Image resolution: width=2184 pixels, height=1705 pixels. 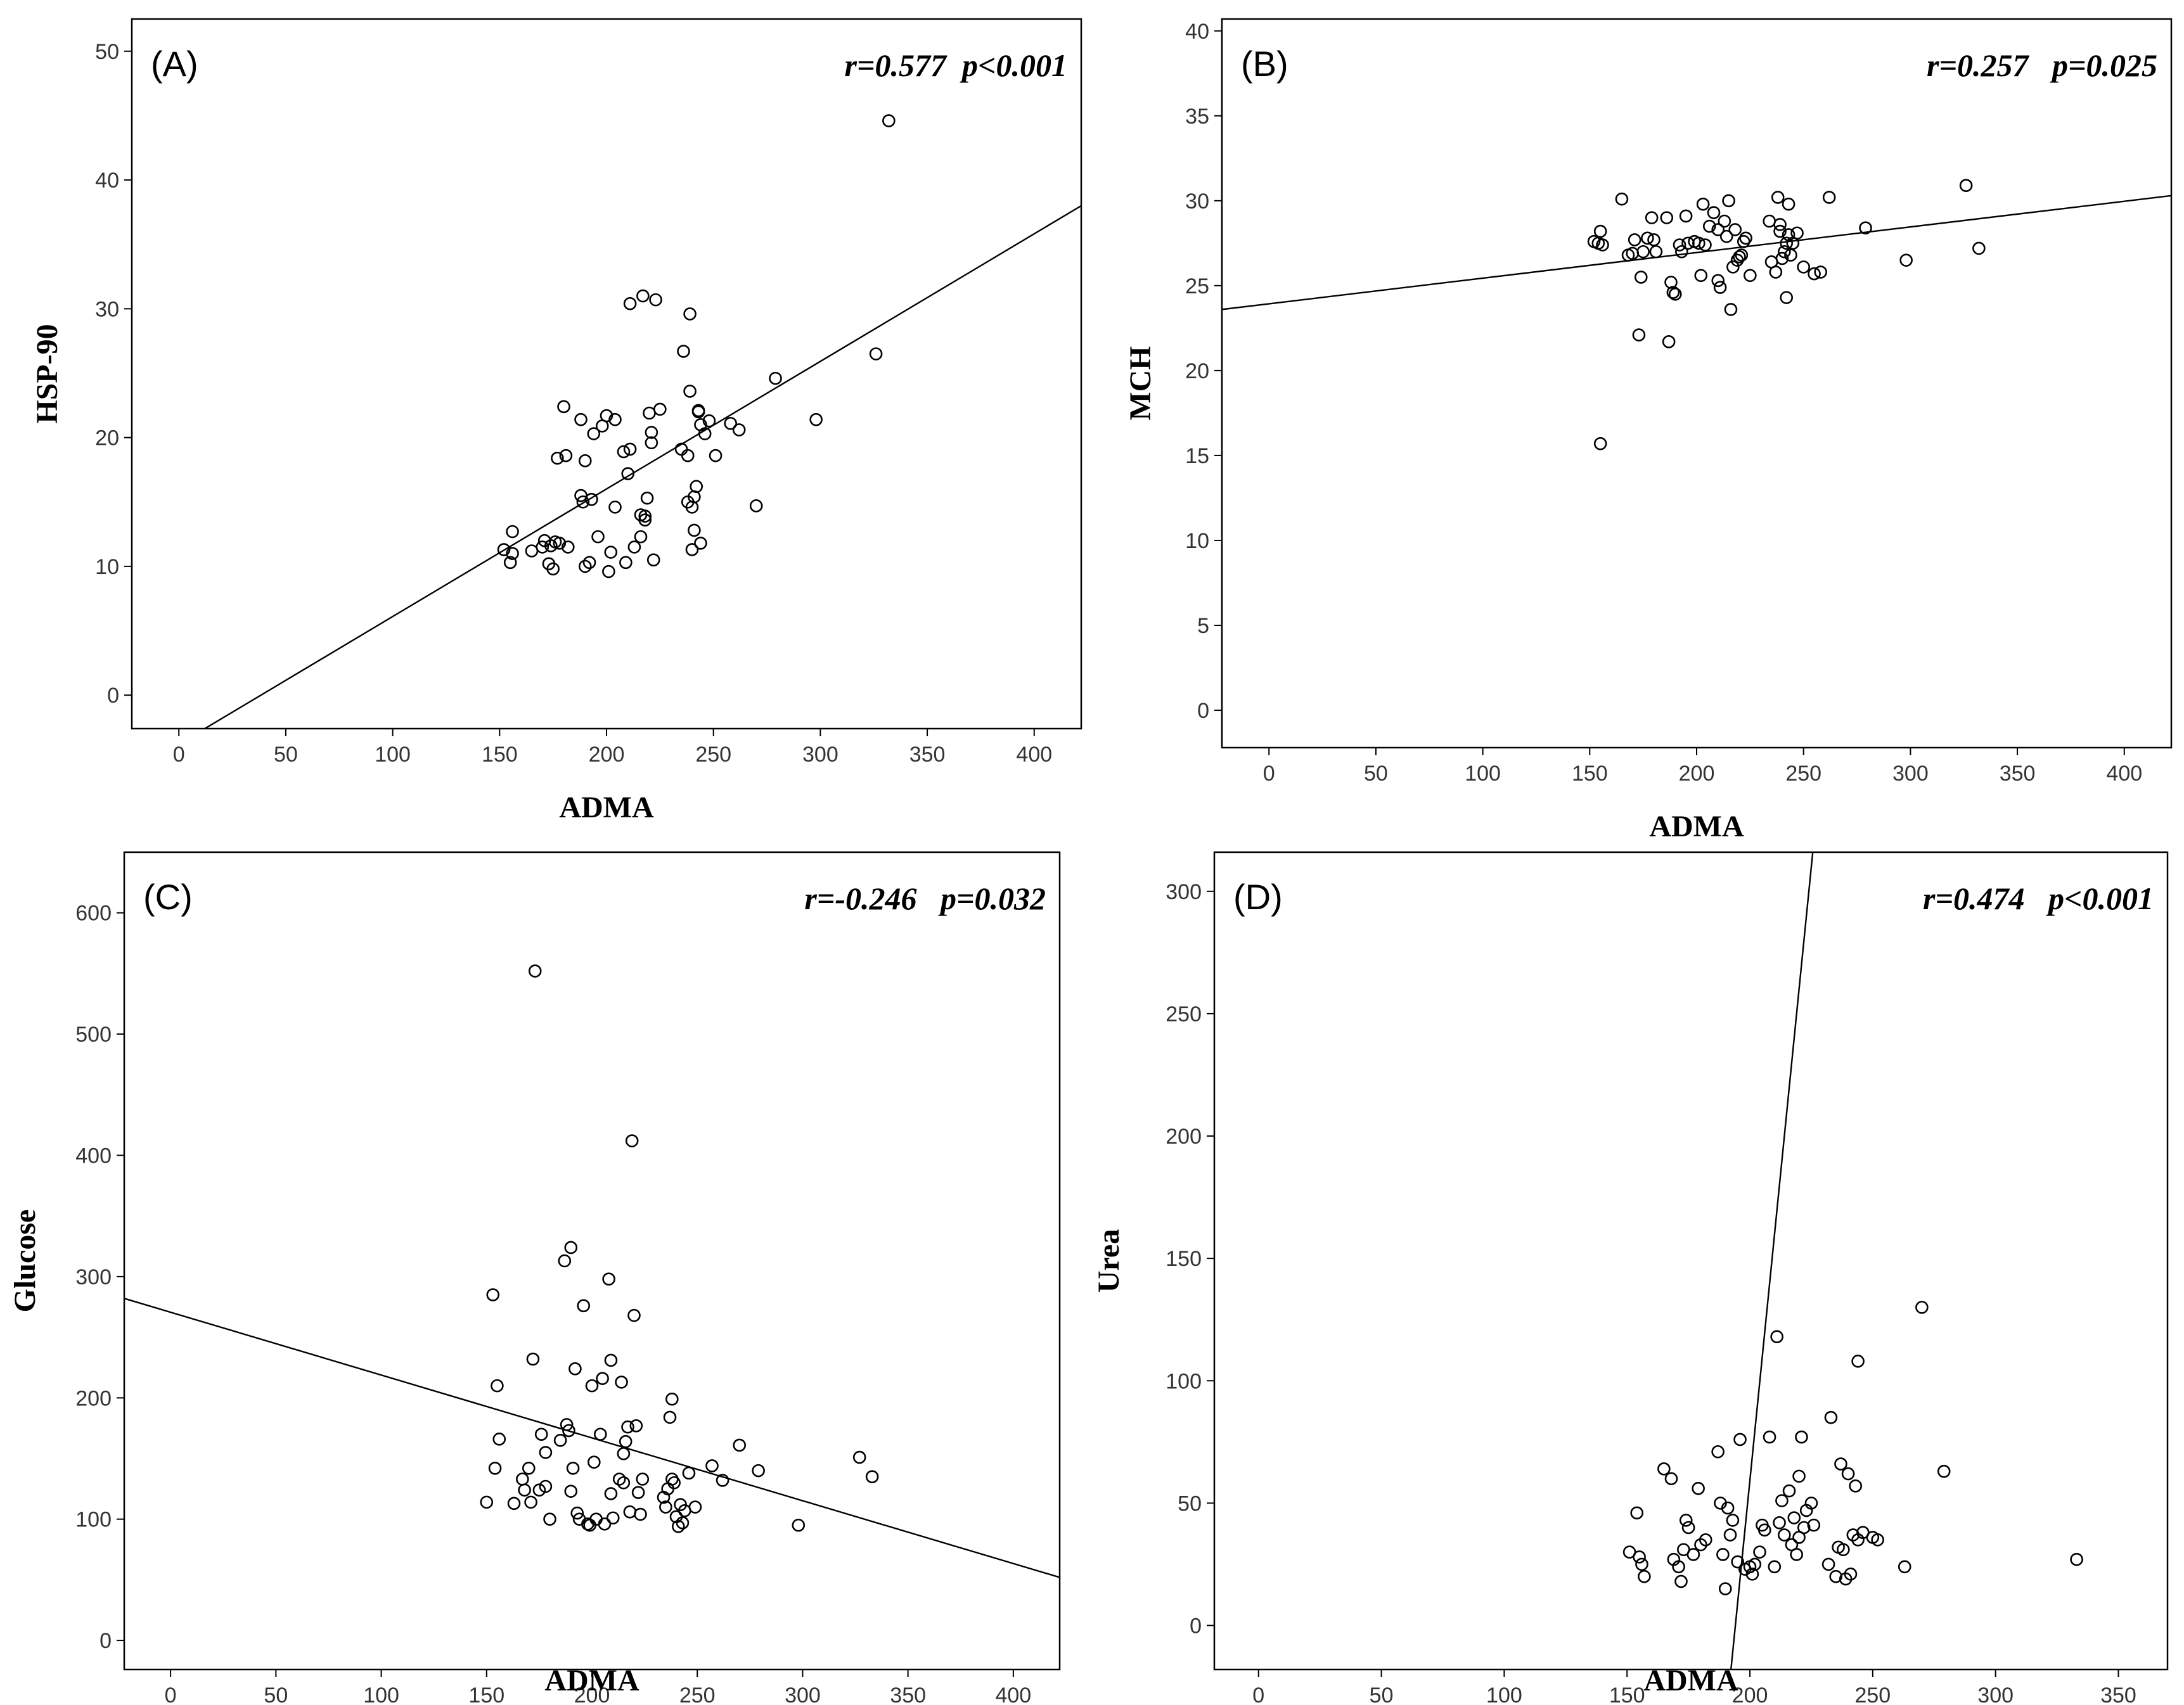 I want to click on x-tick-label: 300, so click(x=820, y=755).